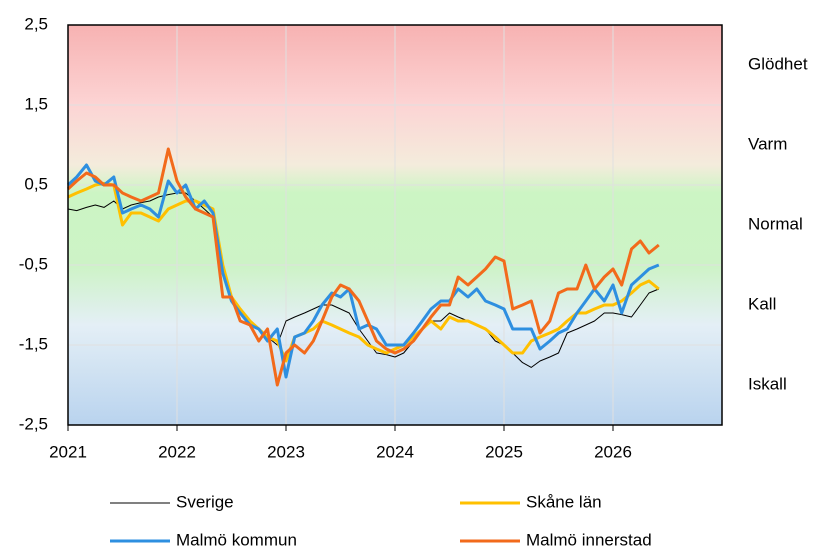  What do you see at coordinates (33, 343) in the screenshot?
I see `y-tick-label: -1,5` at bounding box center [33, 343].